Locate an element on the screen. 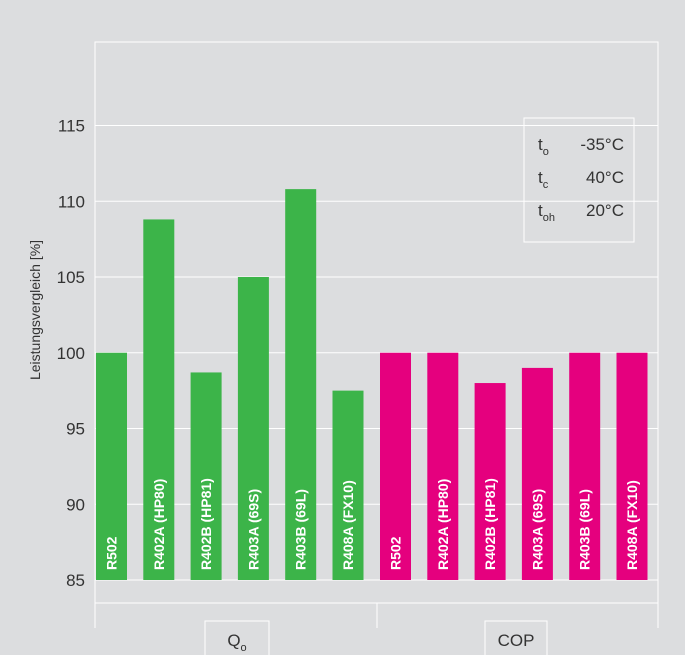  y-tick-label: 95 is located at coordinates (75, 429).